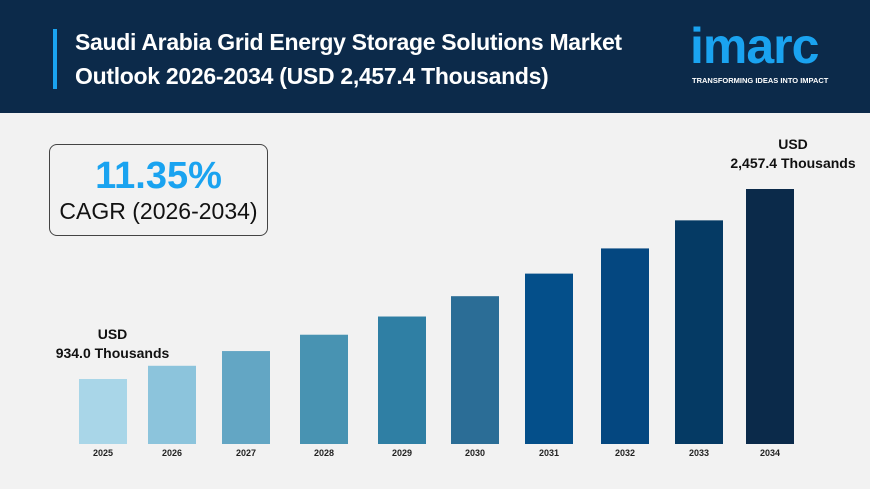 The height and width of the screenshot is (489, 870). Describe the element at coordinates (793, 163) in the screenshot. I see `annotation-2034-line2: 2,457.4 Thousands` at that location.